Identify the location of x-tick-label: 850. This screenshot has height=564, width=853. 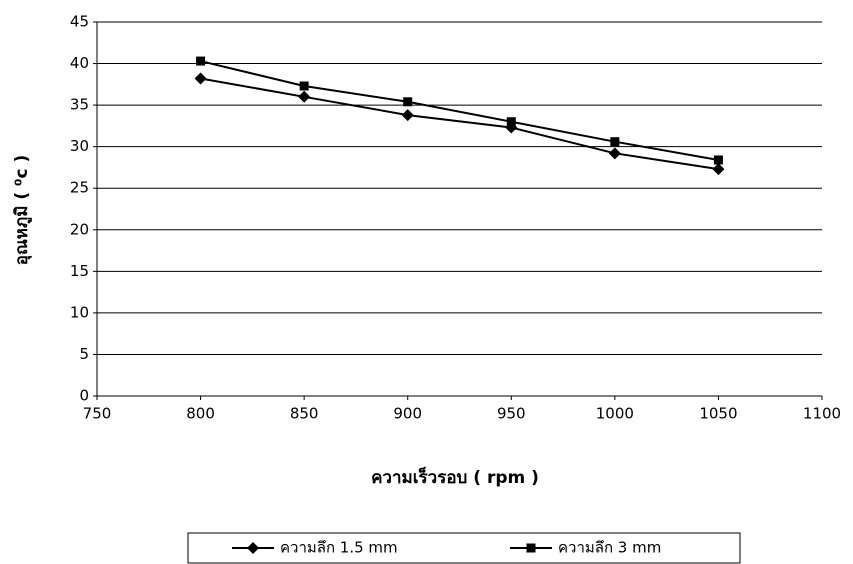
(304, 414).